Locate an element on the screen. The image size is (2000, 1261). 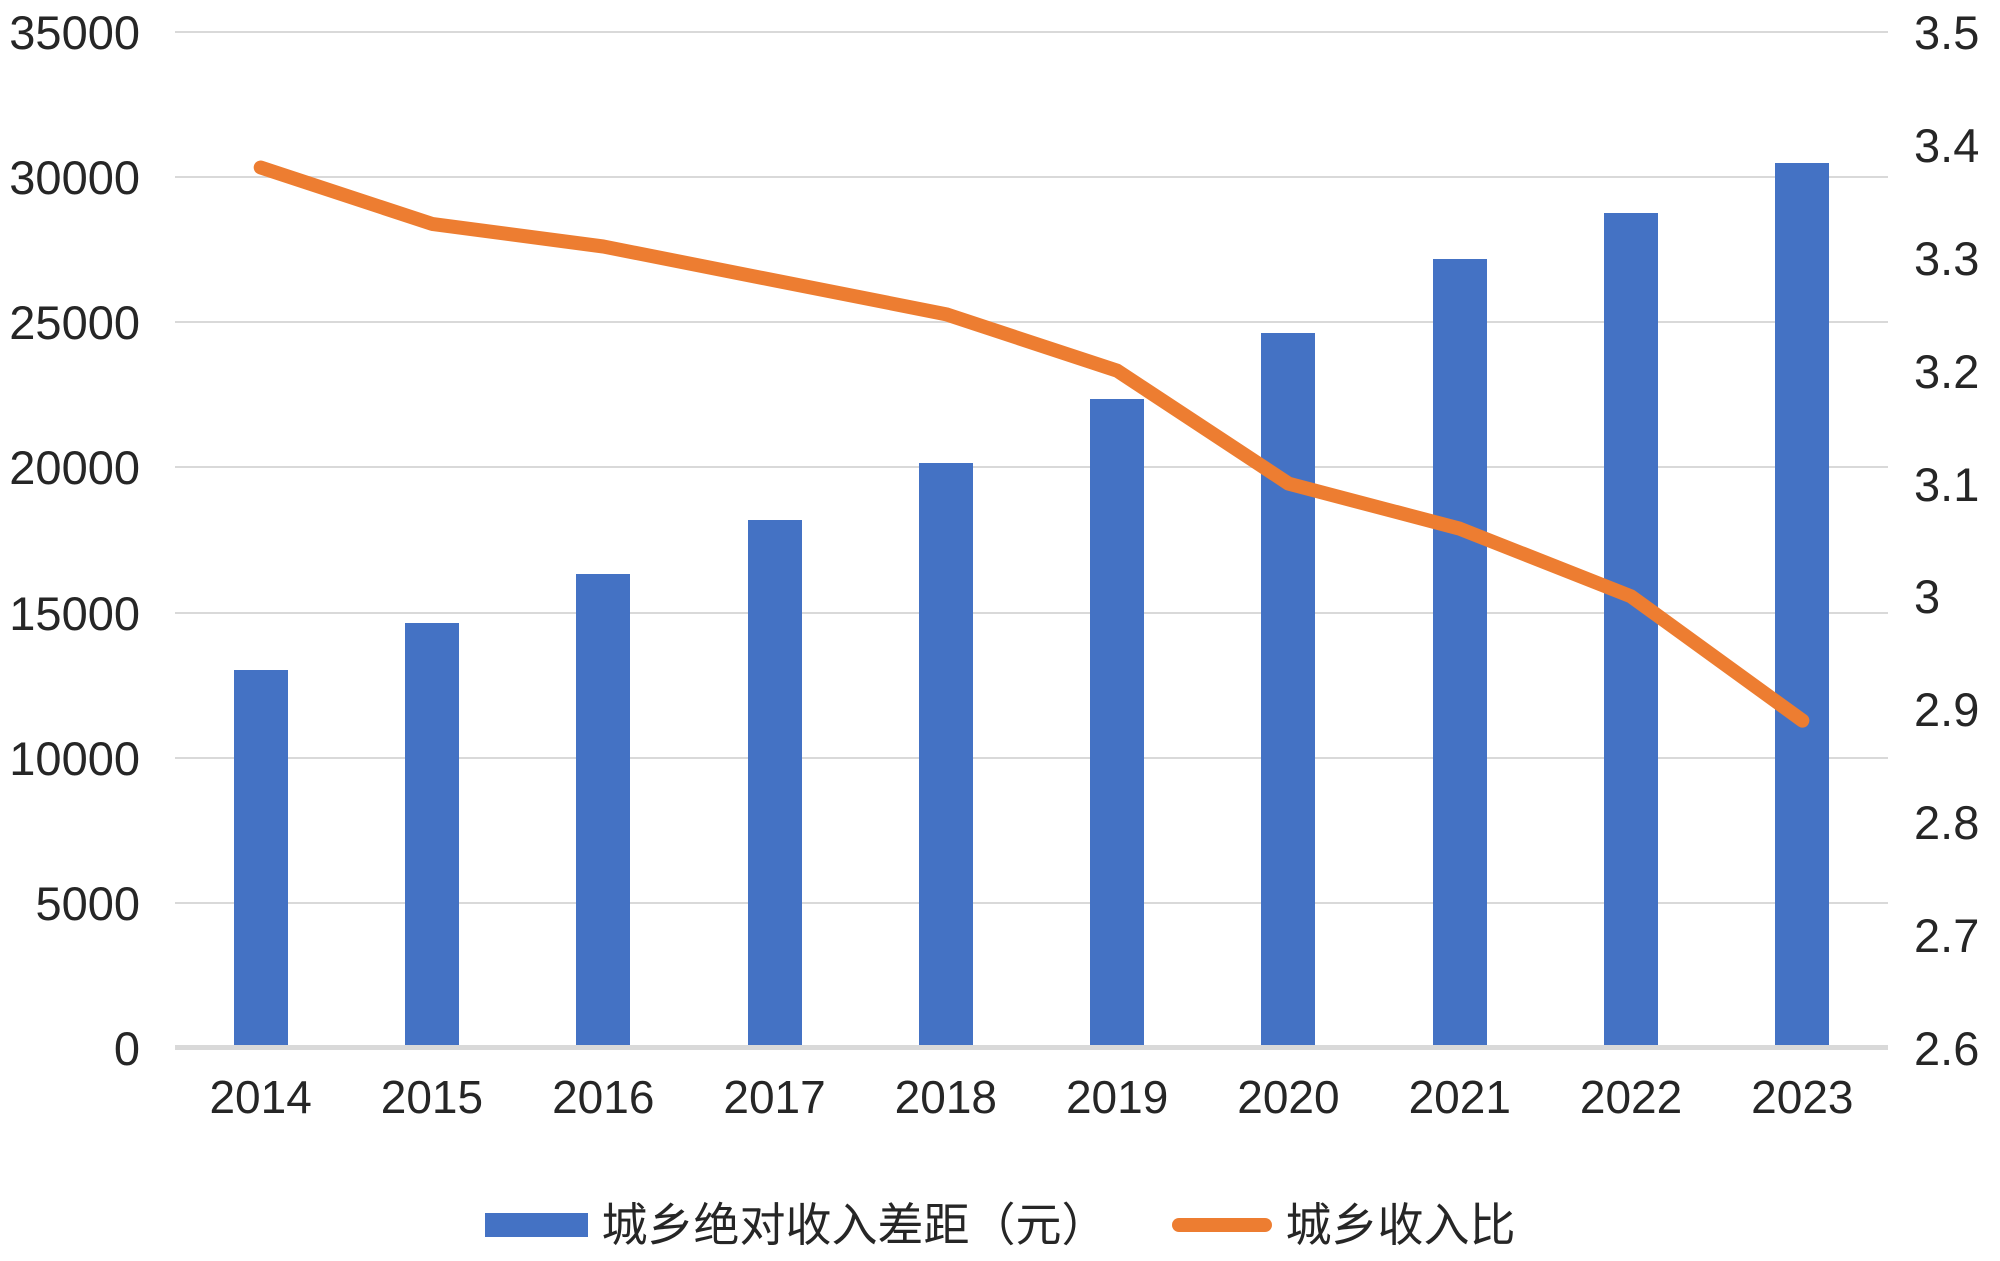
right-axis-tick-3.1: 3.1 is located at coordinates (1947, 484).